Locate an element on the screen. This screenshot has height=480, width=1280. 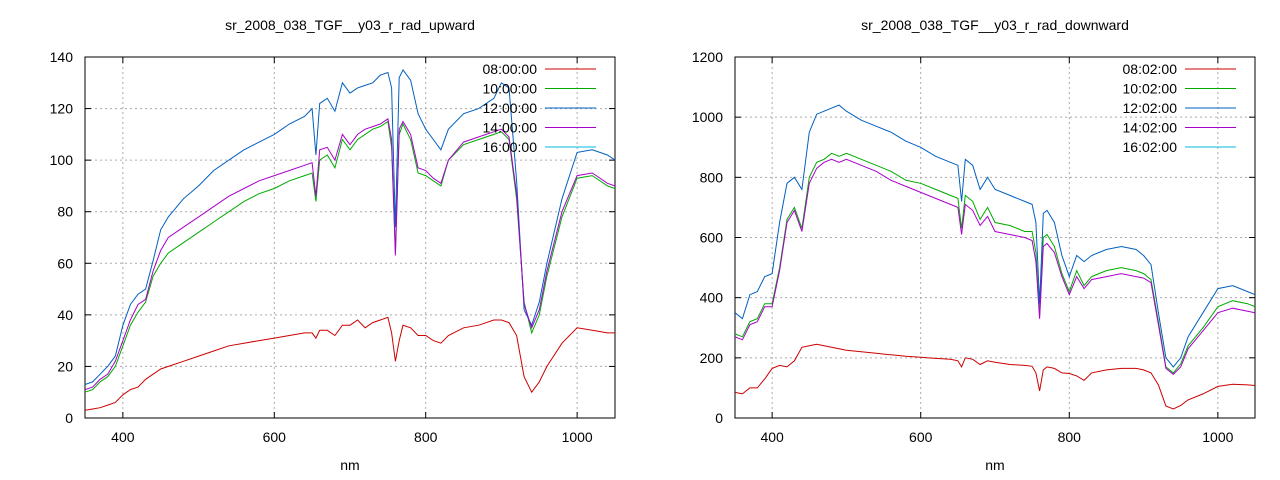
legend-label: 14:02:00 is located at coordinates (1150, 128).